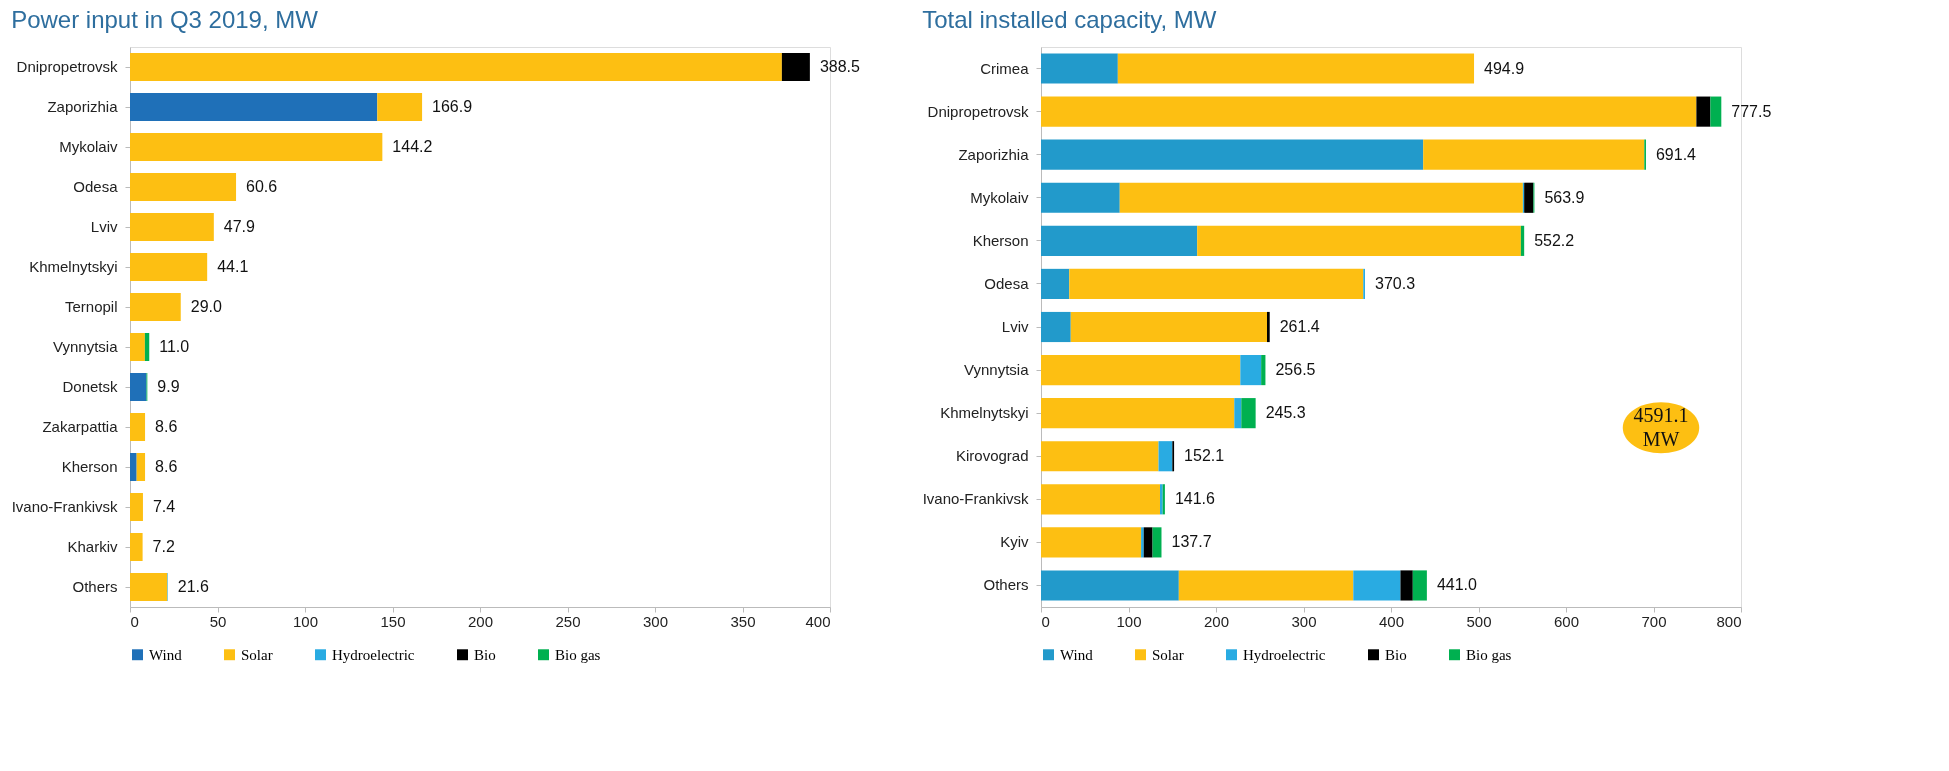  I want to click on total-label: 388.5, so click(840, 66).